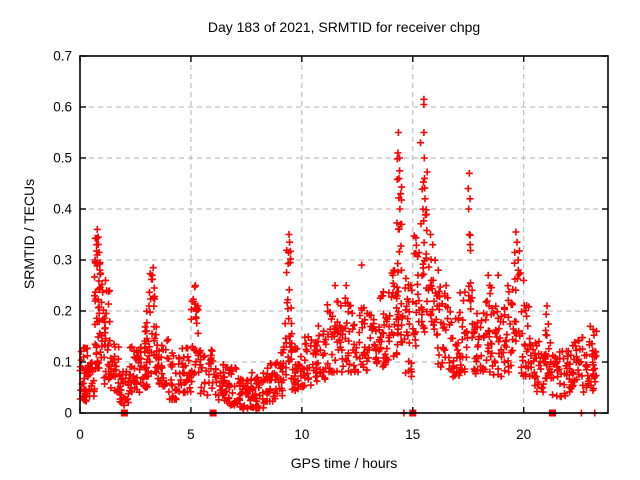 This screenshot has width=640, height=480. What do you see at coordinates (62, 158) in the screenshot?
I see `y-tick-label: 0.5` at bounding box center [62, 158].